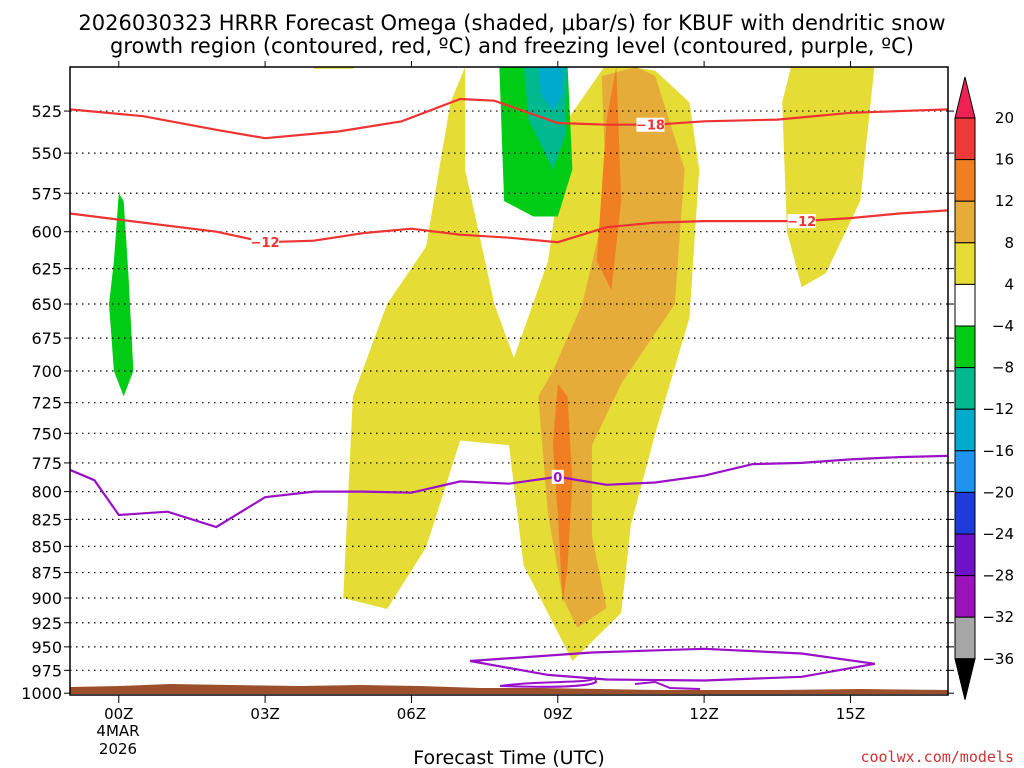 This screenshot has width=1024, height=768. I want to click on credit-text: coolwx.com/models, so click(937, 757).